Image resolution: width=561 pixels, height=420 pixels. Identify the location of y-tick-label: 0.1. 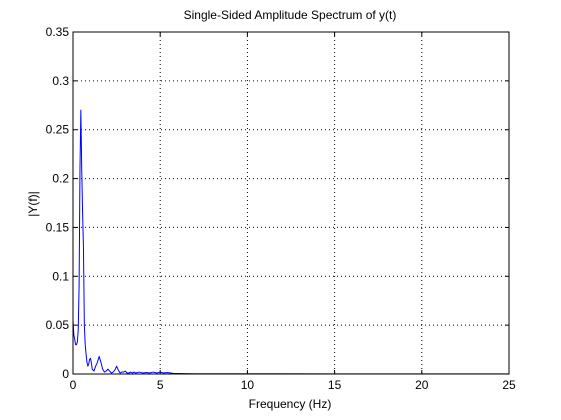
(60, 276).